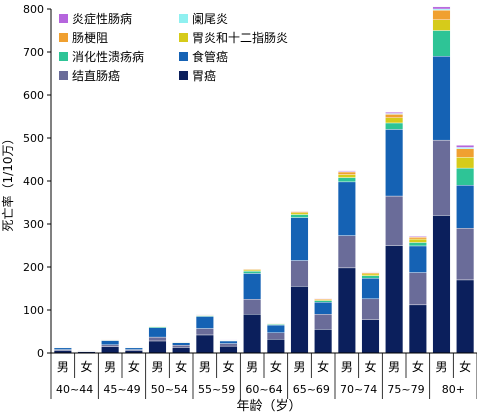 The height and width of the screenshot is (420, 477). Describe the element at coordinates (311, 389) in the screenshot. I see `age-group-label: 65~69` at that location.